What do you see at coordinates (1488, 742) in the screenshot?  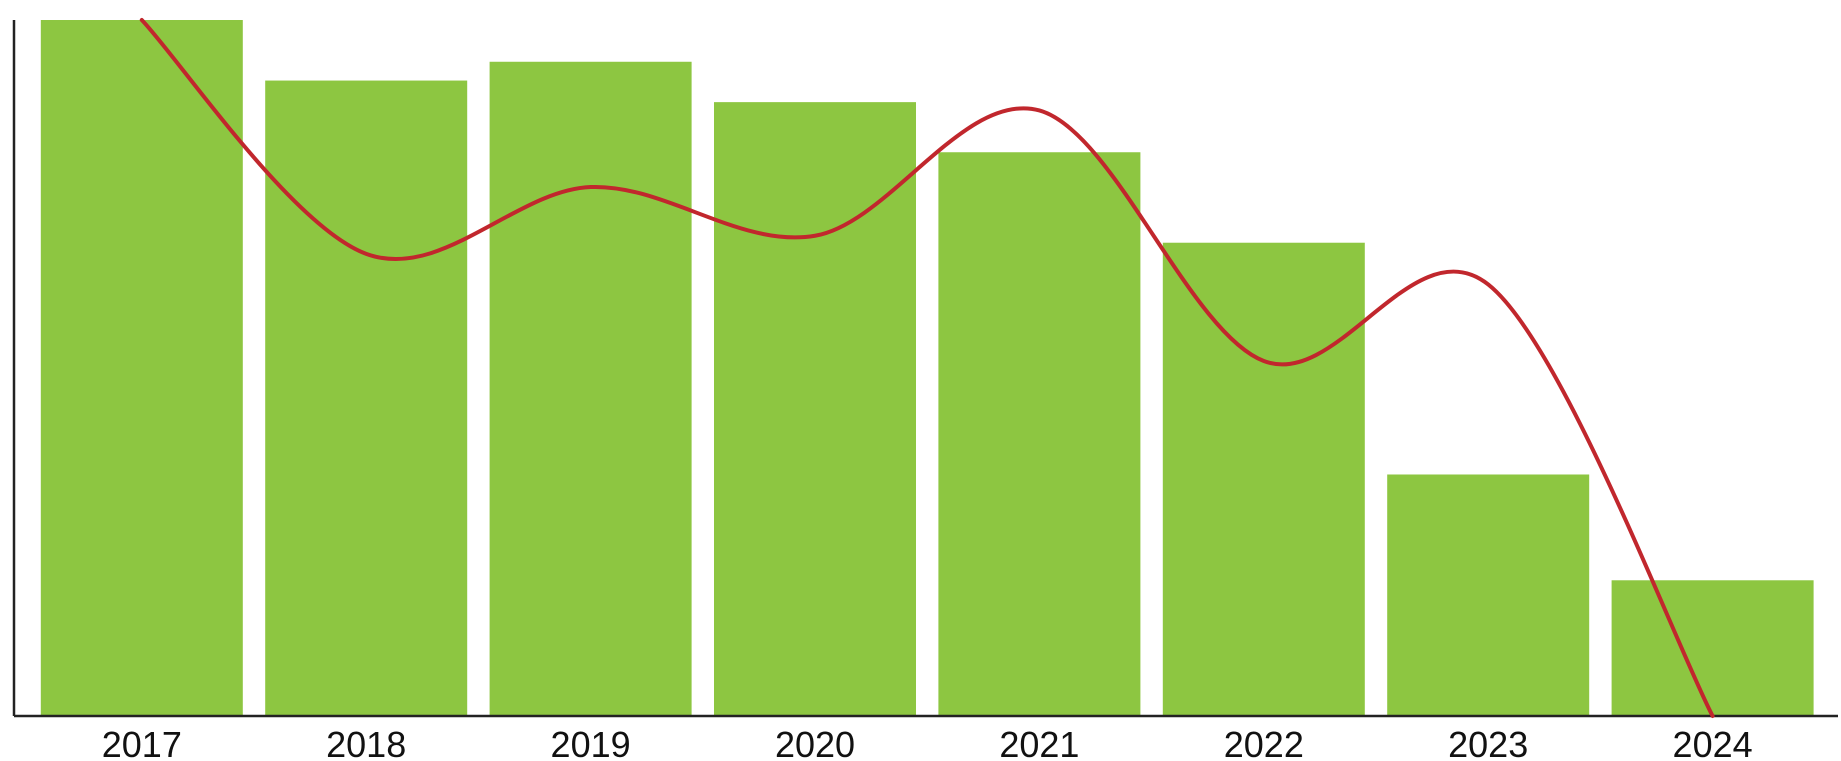 I see `x-tick-label-2023: 2023` at bounding box center [1488, 742].